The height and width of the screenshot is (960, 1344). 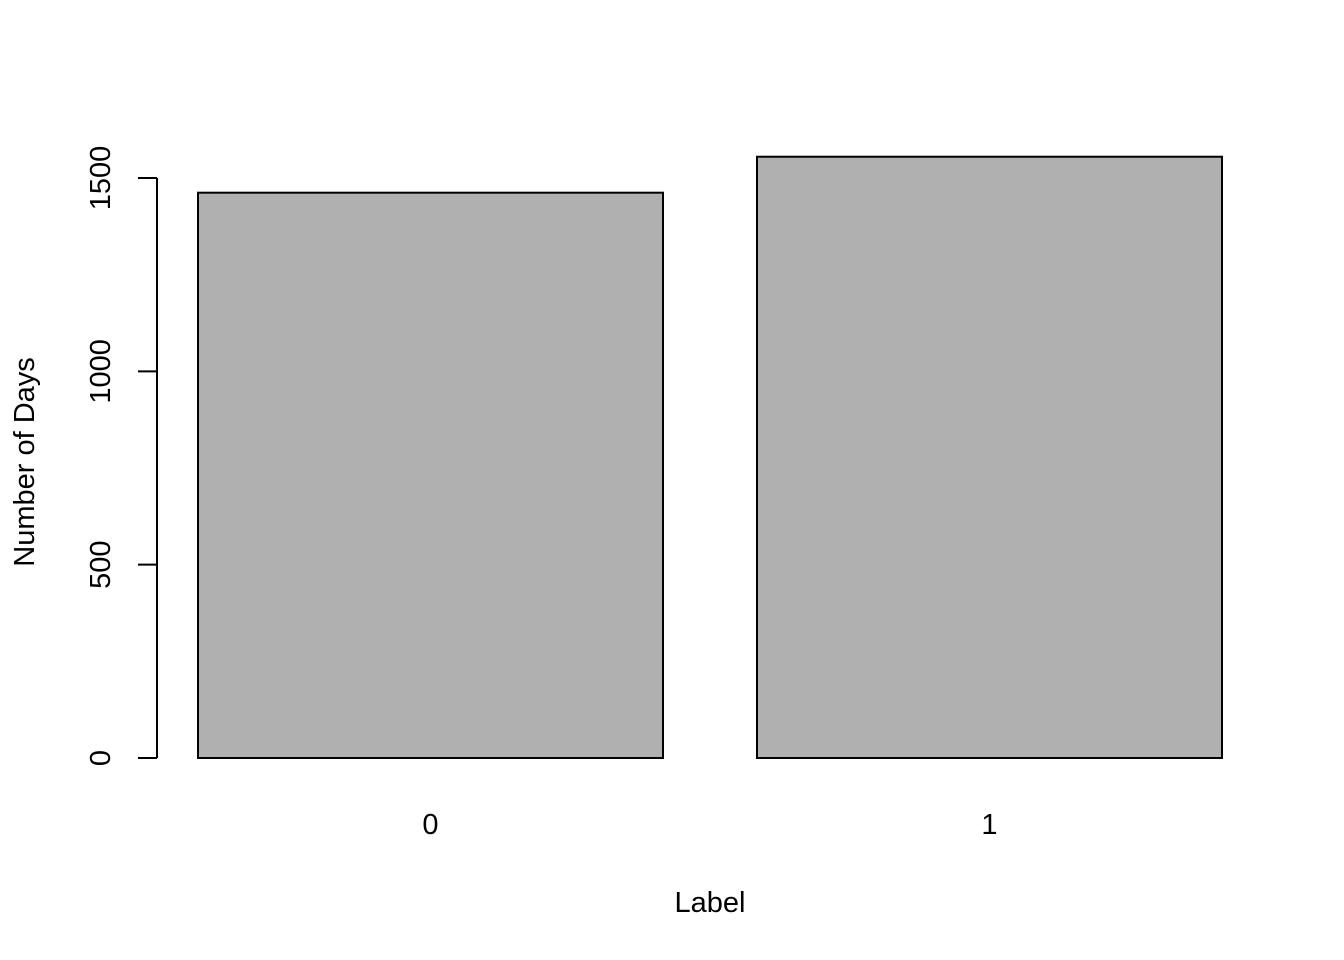 I want to click on y-tick-label: 0, so click(x=101, y=758).